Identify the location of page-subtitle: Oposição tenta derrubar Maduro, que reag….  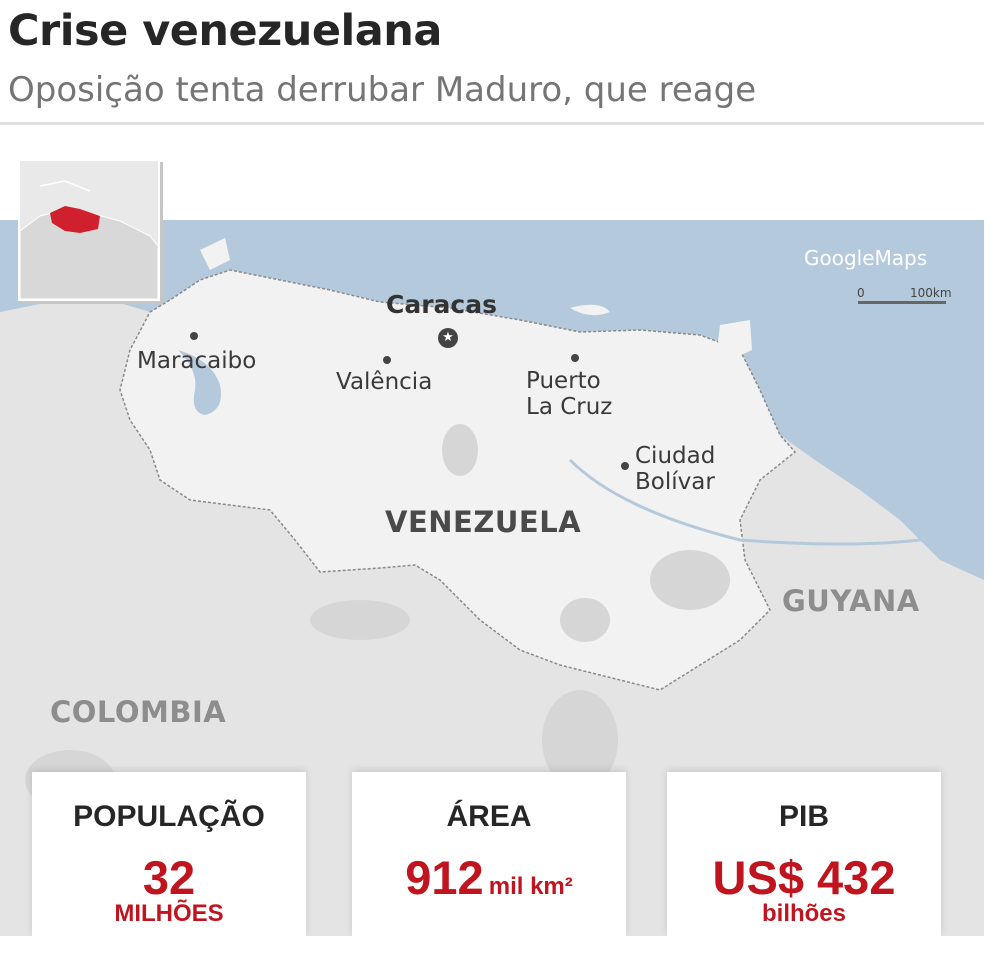
(382, 90).